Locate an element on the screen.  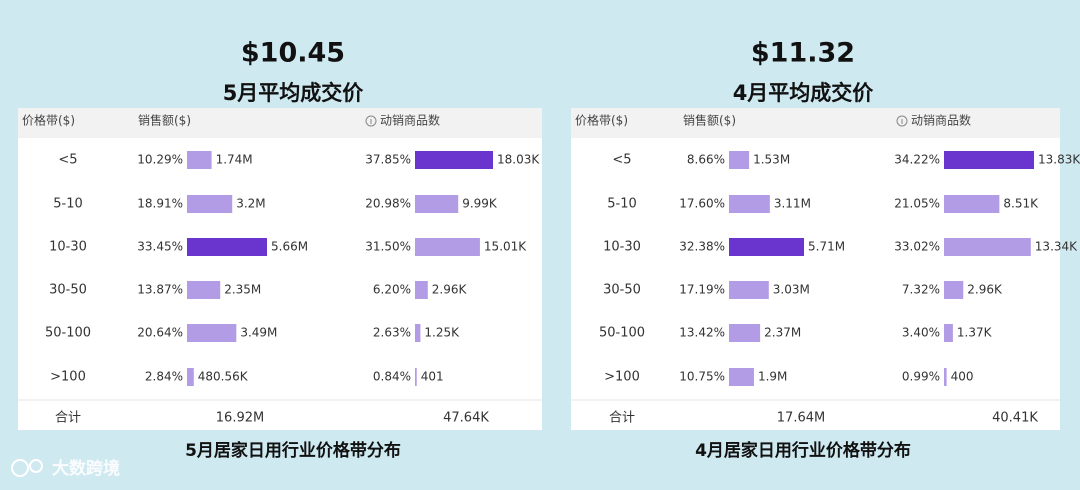
total-count: 47.64K is located at coordinates (466, 418).